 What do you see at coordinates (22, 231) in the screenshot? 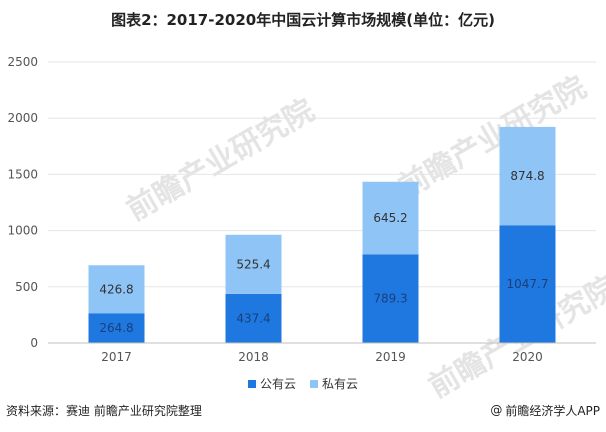
I see `y-tick-label: 1000` at bounding box center [22, 231].